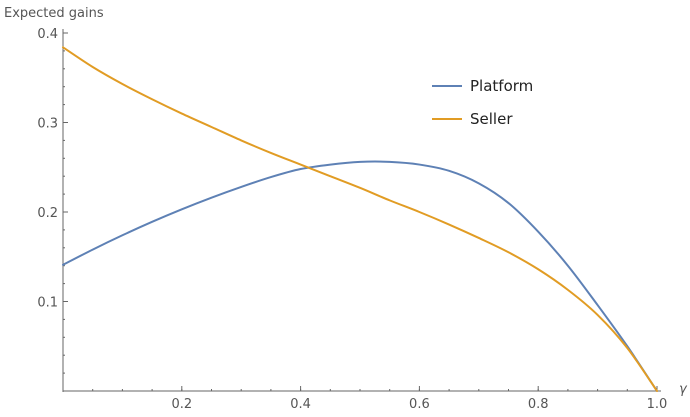  What do you see at coordinates (181, 404) in the screenshot?
I see `x-tick-label: 0.2` at bounding box center [181, 404].